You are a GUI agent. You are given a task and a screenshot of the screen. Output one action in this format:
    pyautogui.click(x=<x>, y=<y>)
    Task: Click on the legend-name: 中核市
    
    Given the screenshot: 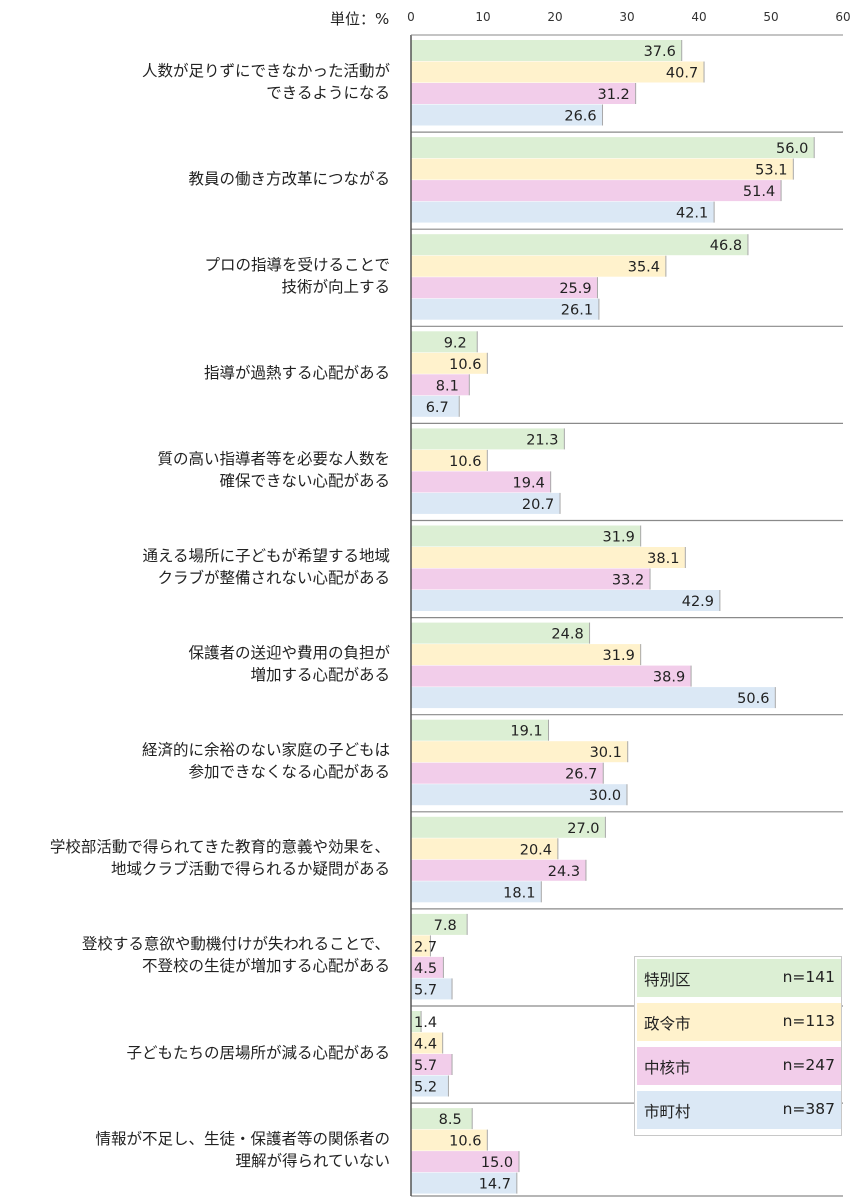 What is the action you would take?
    pyautogui.click(x=667, y=1068)
    